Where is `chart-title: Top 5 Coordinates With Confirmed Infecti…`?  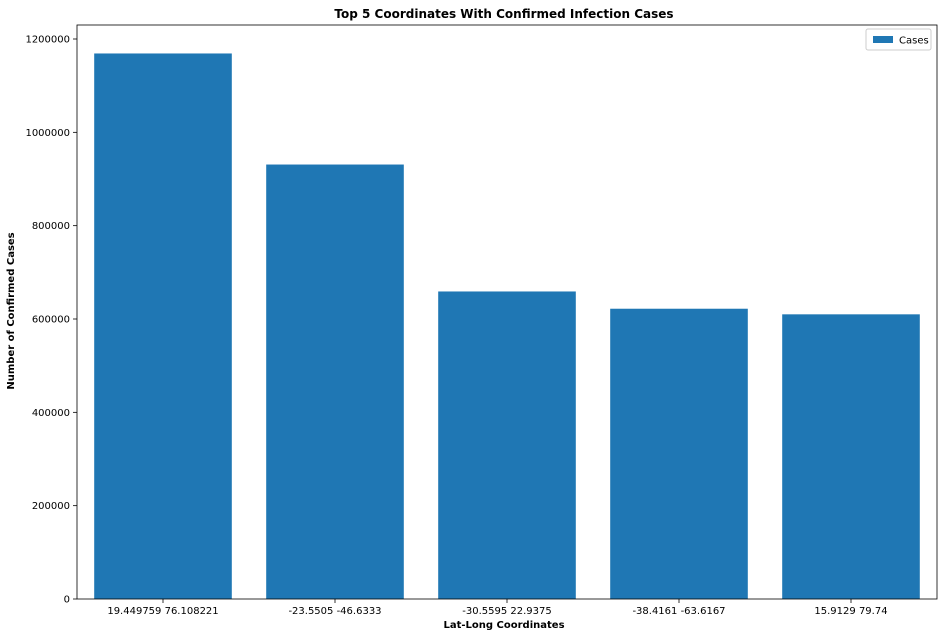
chart-title: Top 5 Coordinates With Confirmed Infecti… is located at coordinates (503, 14).